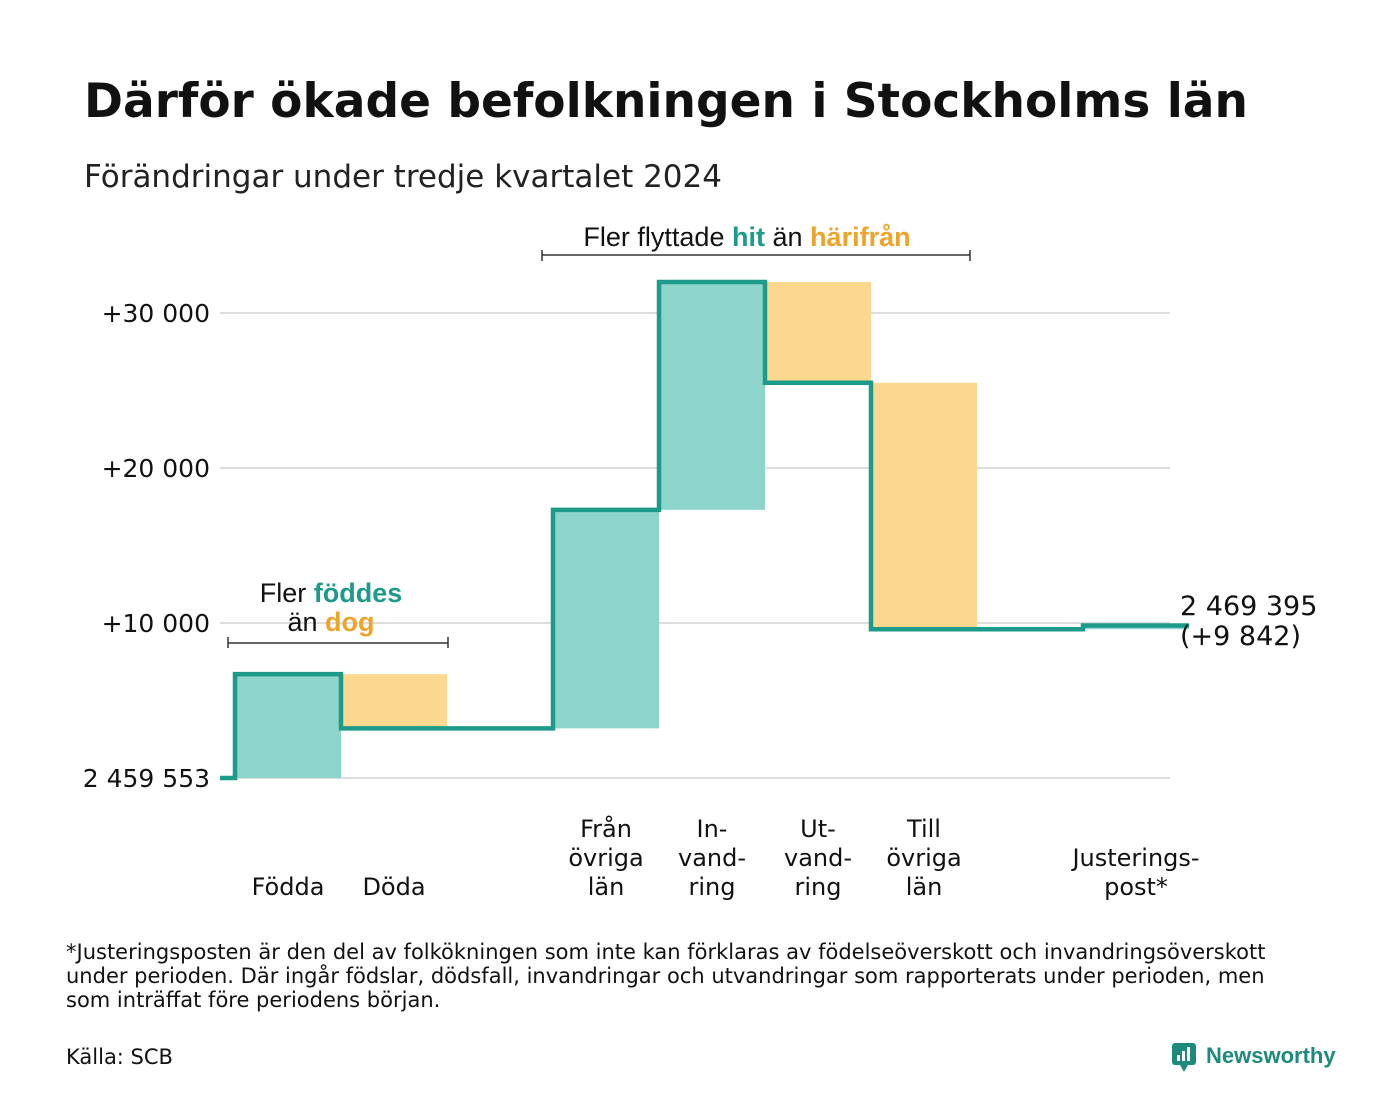  What do you see at coordinates (146, 778) in the screenshot?
I see `y-tick-label: 2 459 553` at bounding box center [146, 778].